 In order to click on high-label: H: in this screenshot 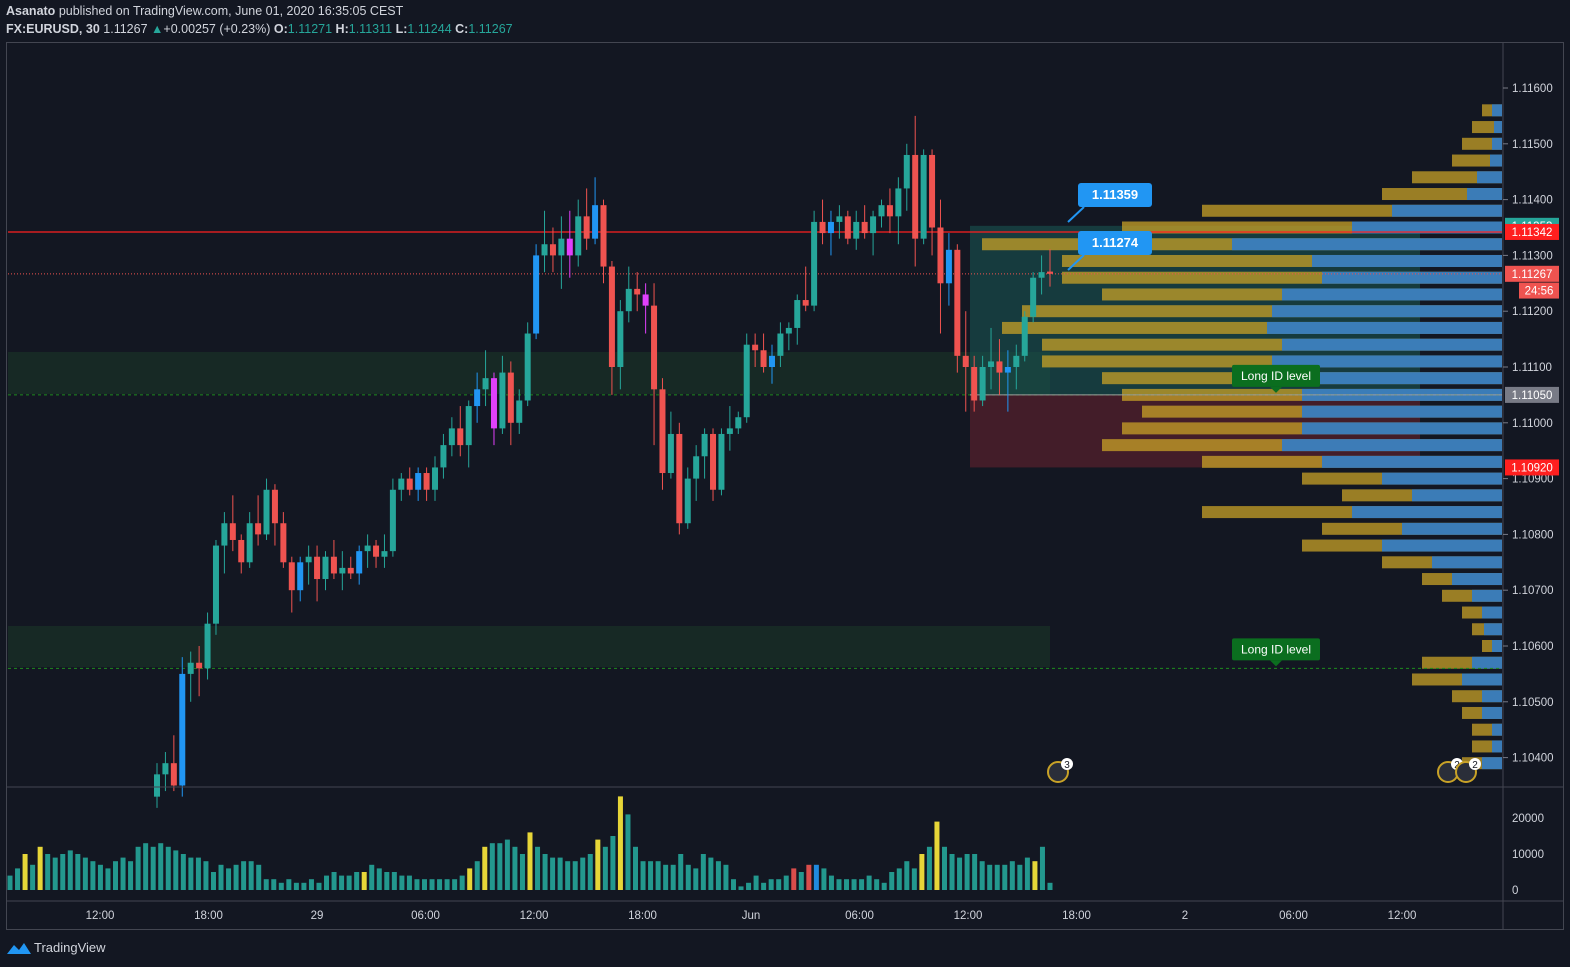, I will do `click(342, 29)`.